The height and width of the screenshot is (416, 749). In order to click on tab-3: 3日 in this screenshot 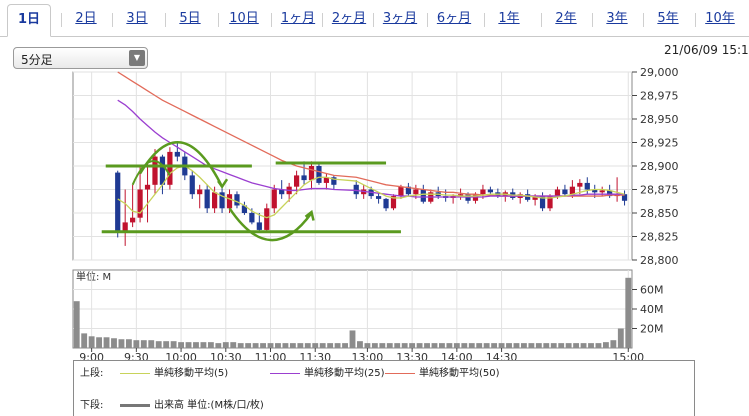, I will do `click(137, 18)`.